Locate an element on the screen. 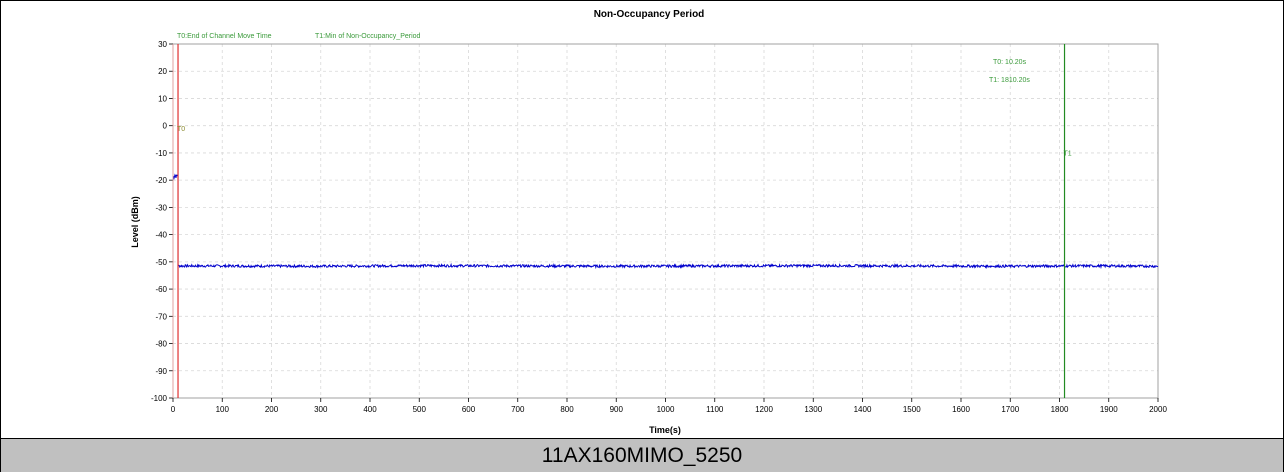 The image size is (1284, 472). y-tick-label: -50 is located at coordinates (161, 262).